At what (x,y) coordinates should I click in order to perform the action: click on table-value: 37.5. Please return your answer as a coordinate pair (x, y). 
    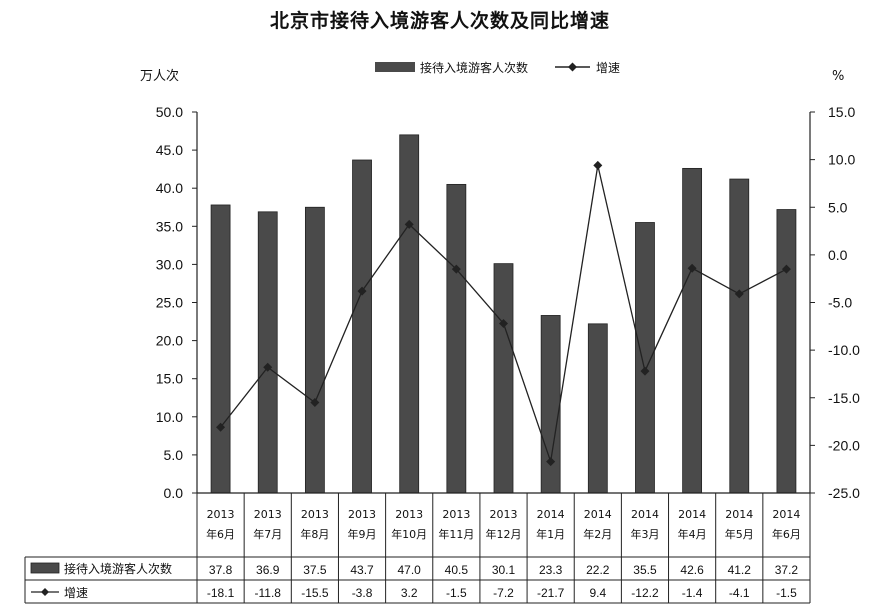
    Looking at the image, I should click on (315, 570).